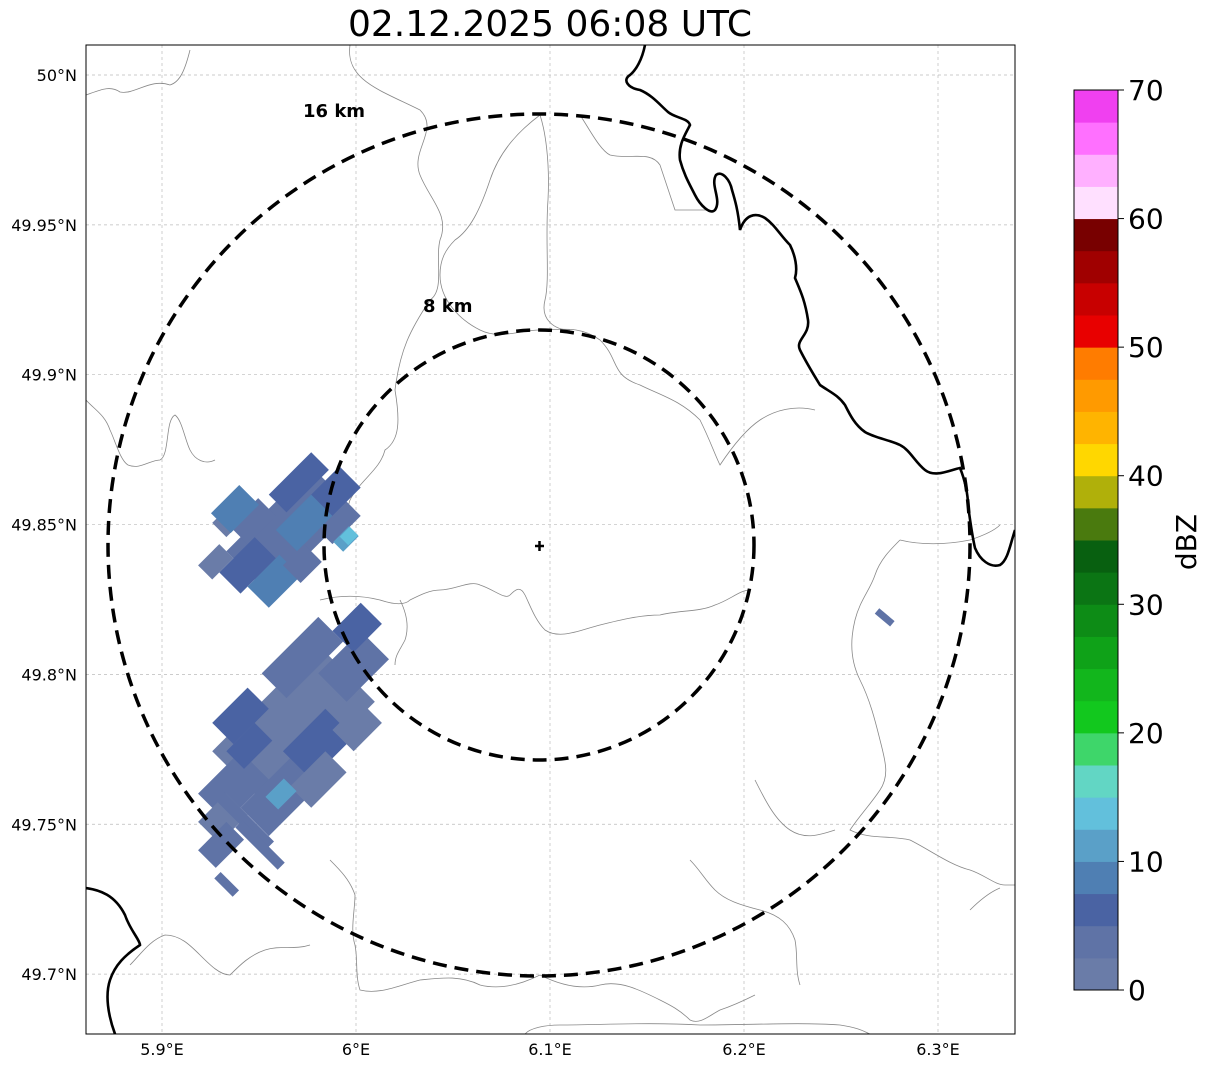 The width and height of the screenshot is (1207, 1069). Describe the element at coordinates (1146, 219) in the screenshot. I see `colorbar-tick-label: 60` at that location.